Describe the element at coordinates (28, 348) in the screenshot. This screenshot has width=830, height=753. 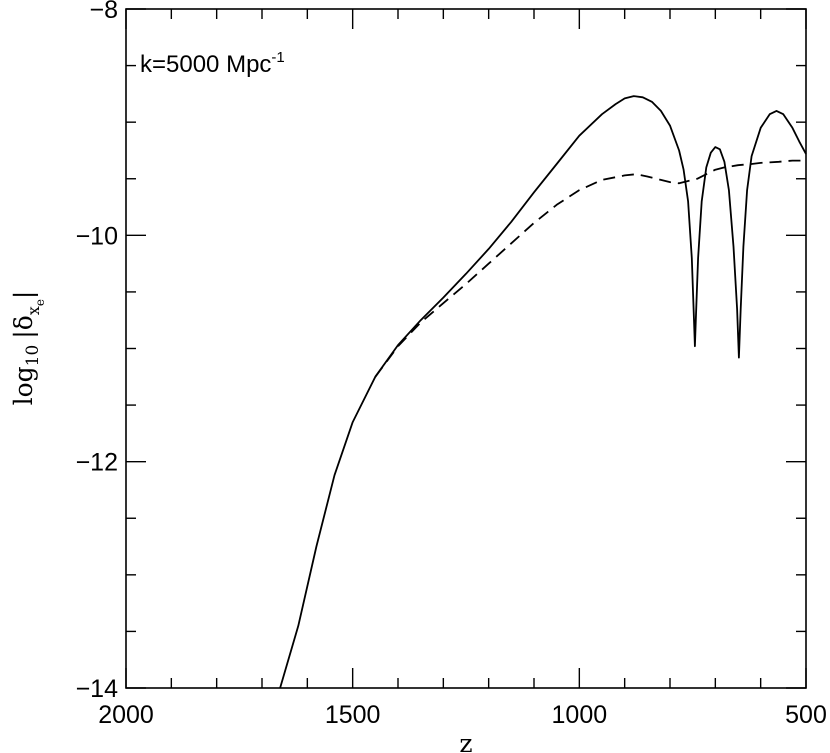
I see `y-axis-label: log10|δxe|` at that location.